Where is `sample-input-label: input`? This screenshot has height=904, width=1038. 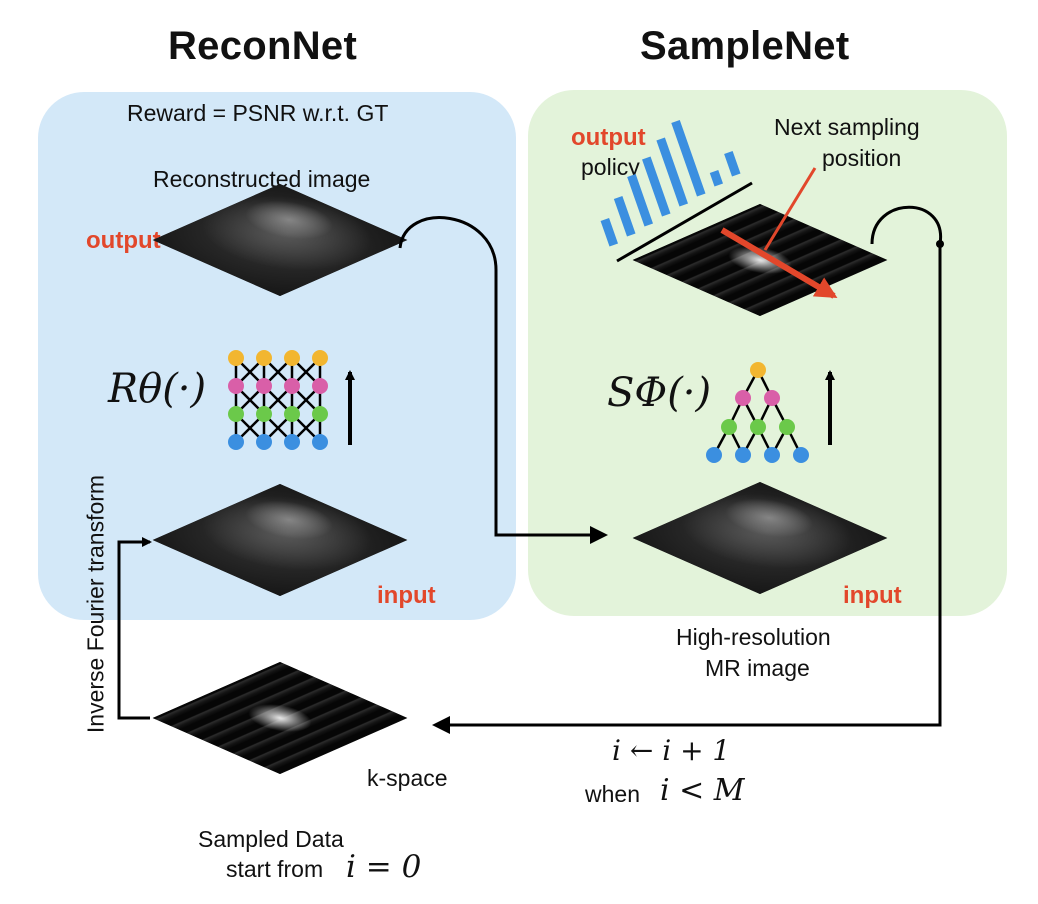 sample-input-label: input is located at coordinates (872, 595).